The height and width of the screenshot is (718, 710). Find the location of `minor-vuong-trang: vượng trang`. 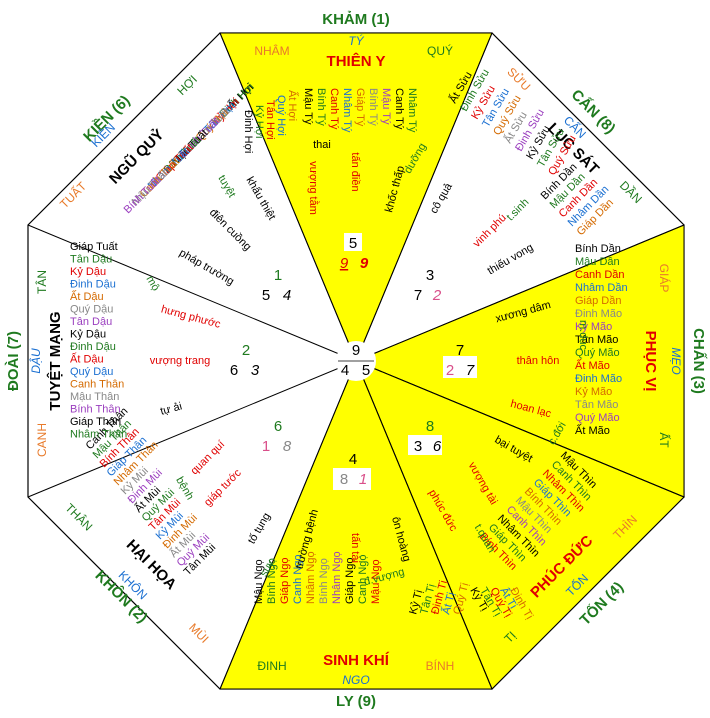

minor-vuong-trang: vượng trang is located at coordinates (180, 361).